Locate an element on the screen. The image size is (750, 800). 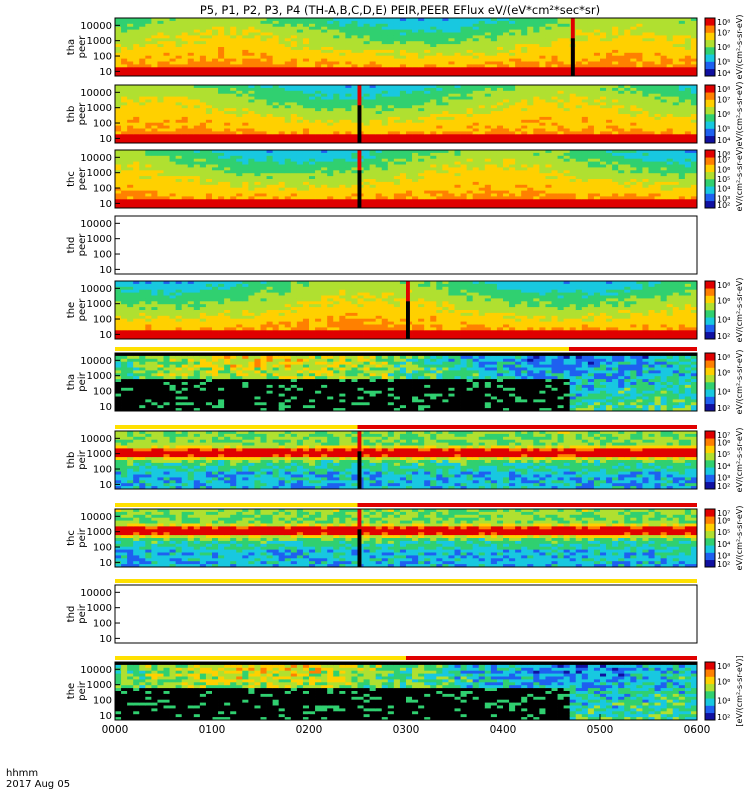
panel-label-probe: thd is located at coordinates (71, 614).